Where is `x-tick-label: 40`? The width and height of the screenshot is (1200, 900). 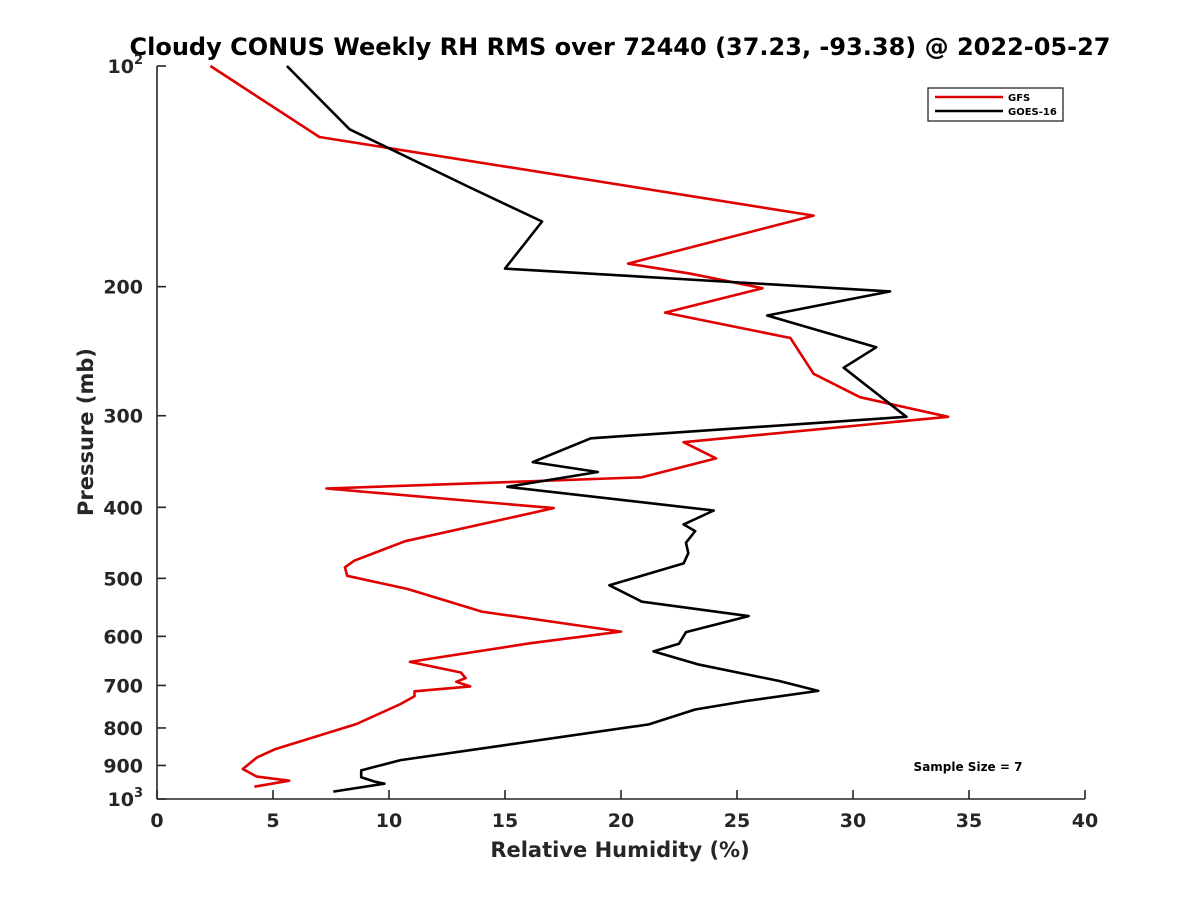 x-tick-label: 40 is located at coordinates (1085, 821).